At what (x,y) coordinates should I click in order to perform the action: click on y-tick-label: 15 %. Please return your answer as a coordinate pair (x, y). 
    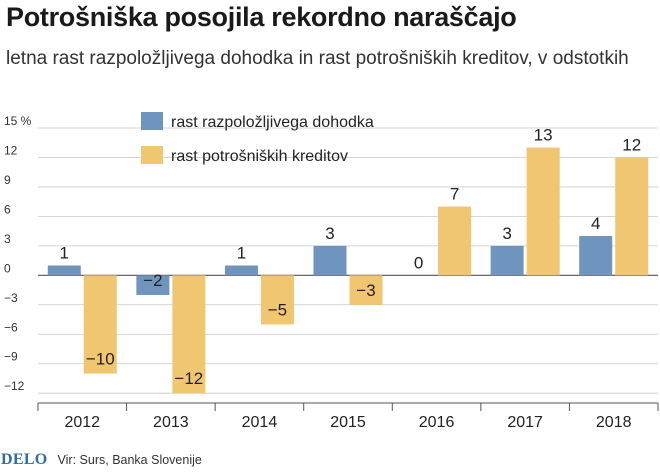
    Looking at the image, I should click on (18, 121).